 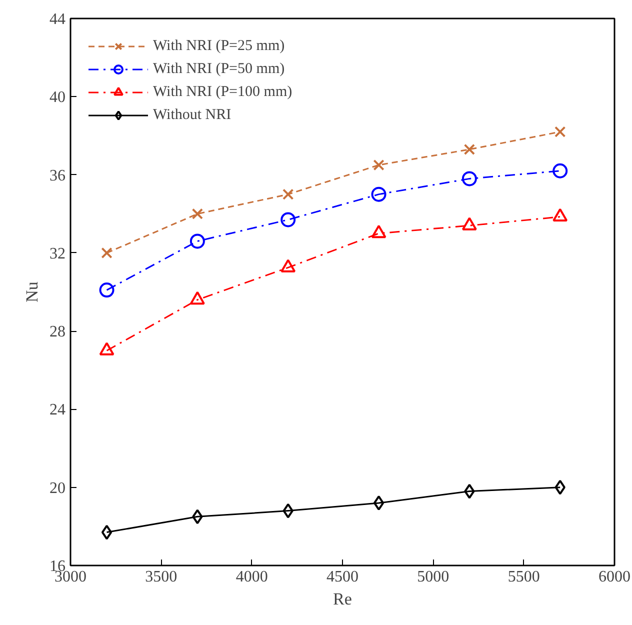 What do you see at coordinates (252, 577) in the screenshot?
I see `x-tick-label: 4000` at bounding box center [252, 577].